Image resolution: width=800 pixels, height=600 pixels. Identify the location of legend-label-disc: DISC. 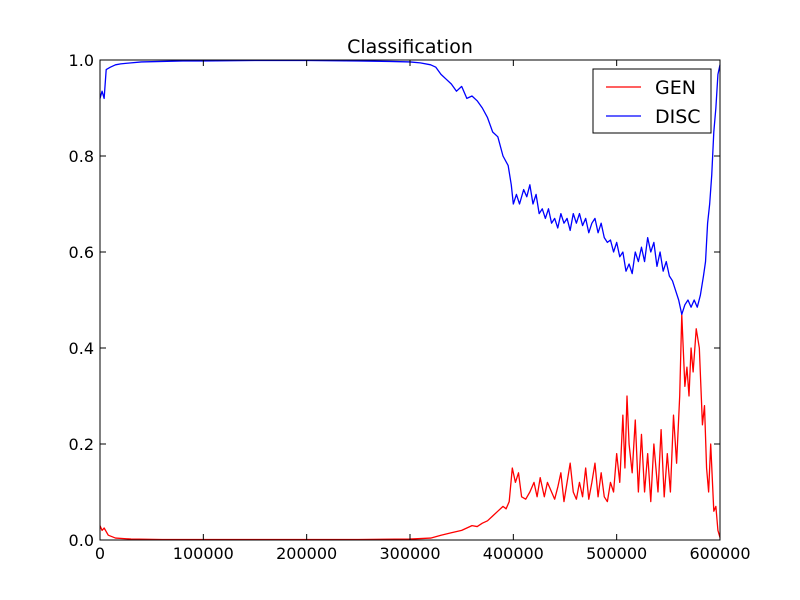
(678, 117).